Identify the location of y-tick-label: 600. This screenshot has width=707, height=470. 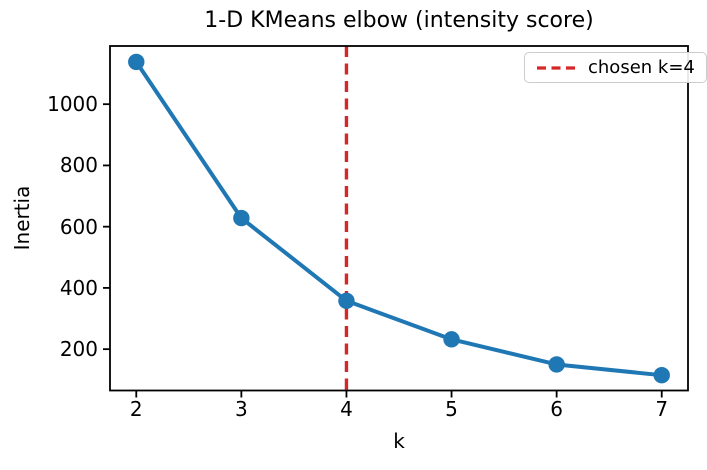
(78, 226).